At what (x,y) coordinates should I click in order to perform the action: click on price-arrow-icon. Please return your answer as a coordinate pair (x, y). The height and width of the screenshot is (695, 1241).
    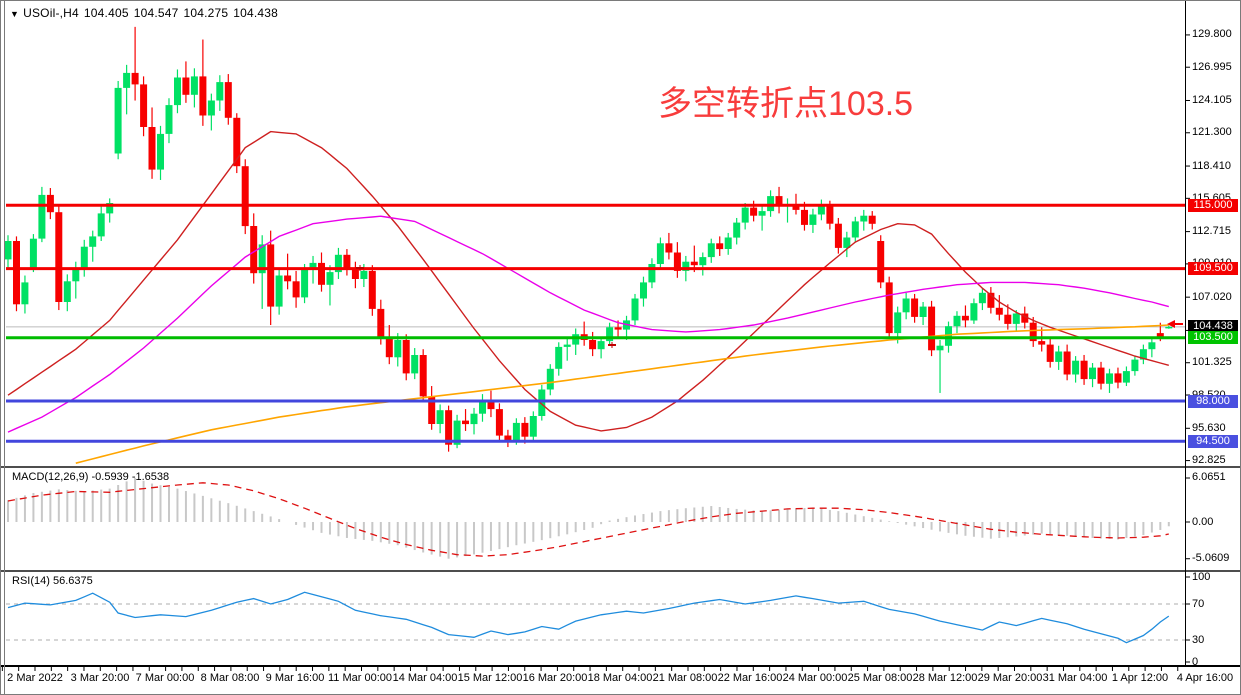
    Looking at the image, I should click on (1171, 324).